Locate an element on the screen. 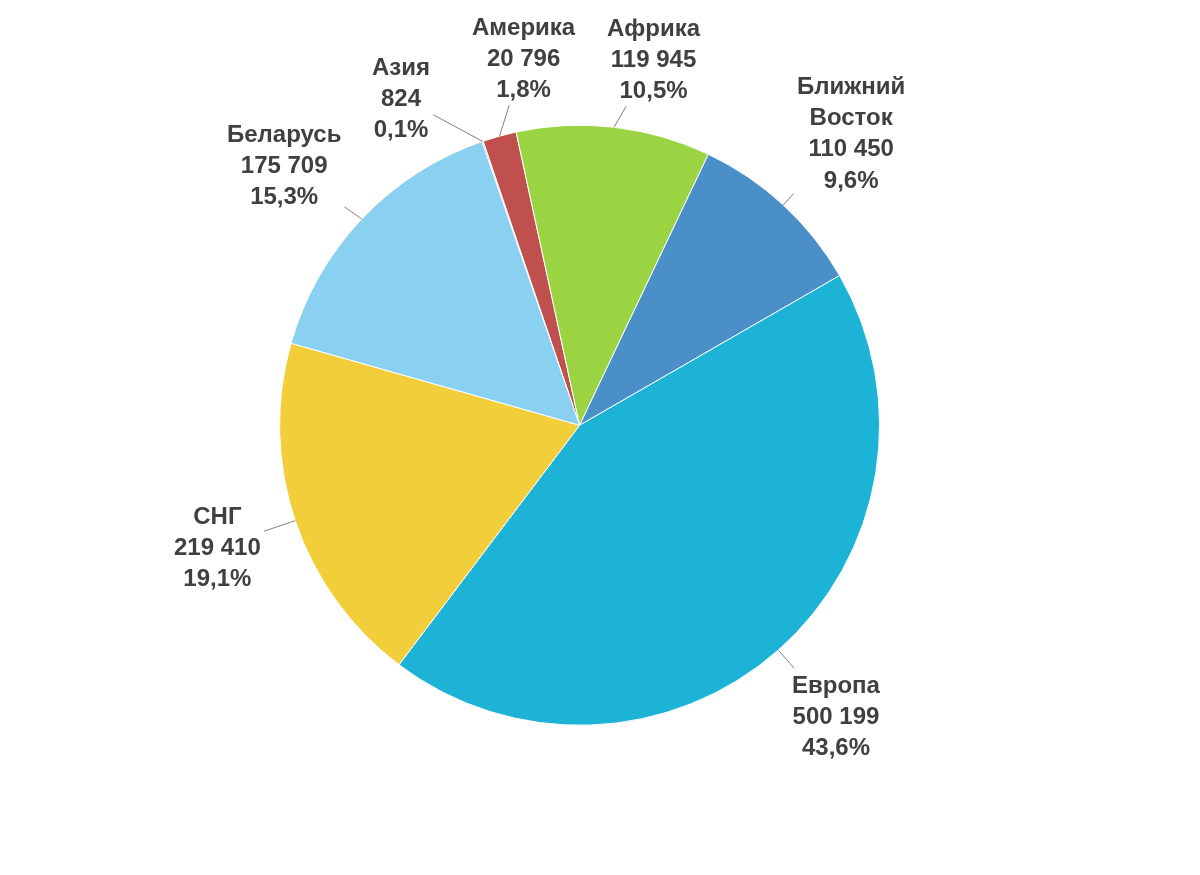  slice-label: Америка is located at coordinates (524, 26).